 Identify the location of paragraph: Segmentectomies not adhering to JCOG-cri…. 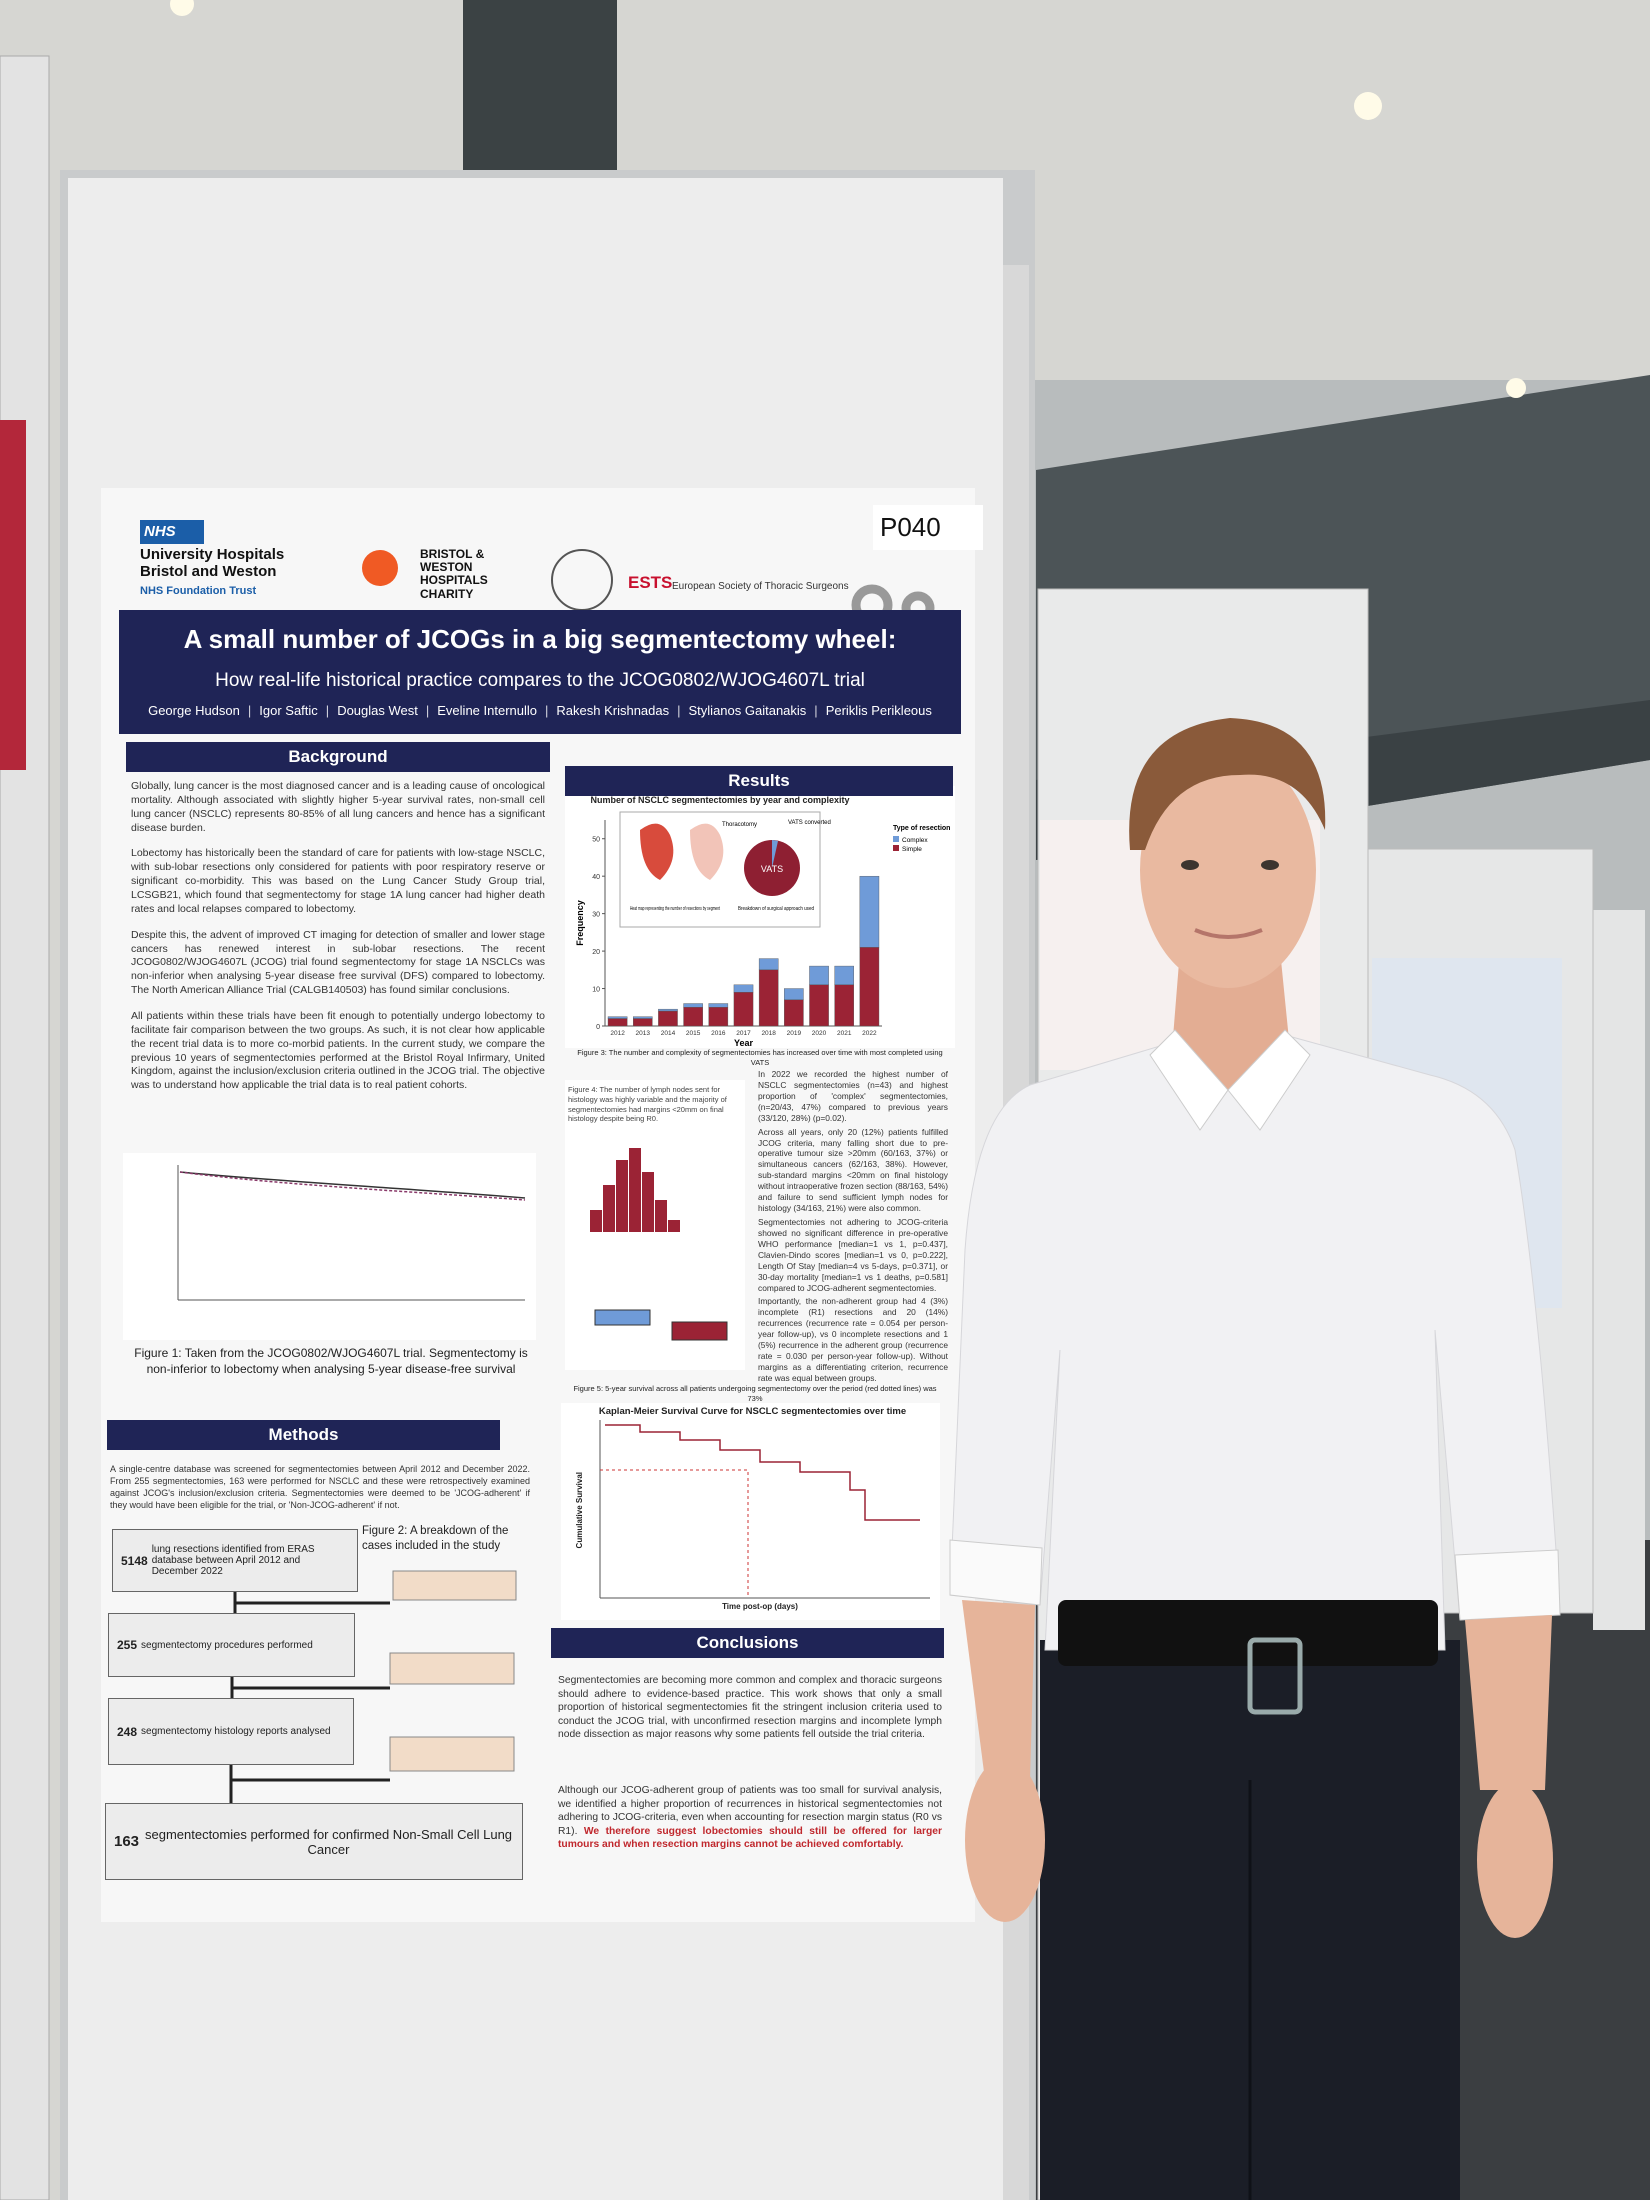
(853, 1254).